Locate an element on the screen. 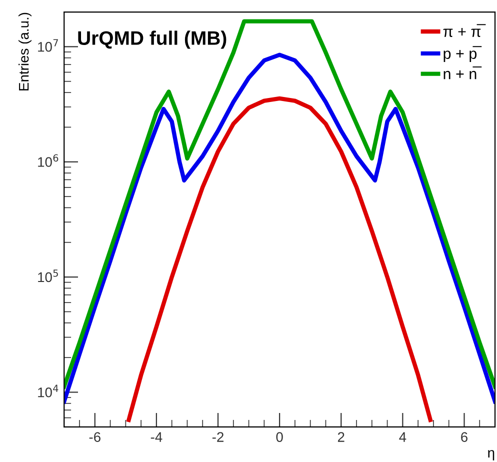 The image size is (497, 462). y-tick-label: 10$^{5}$ is located at coordinates (48, 276).